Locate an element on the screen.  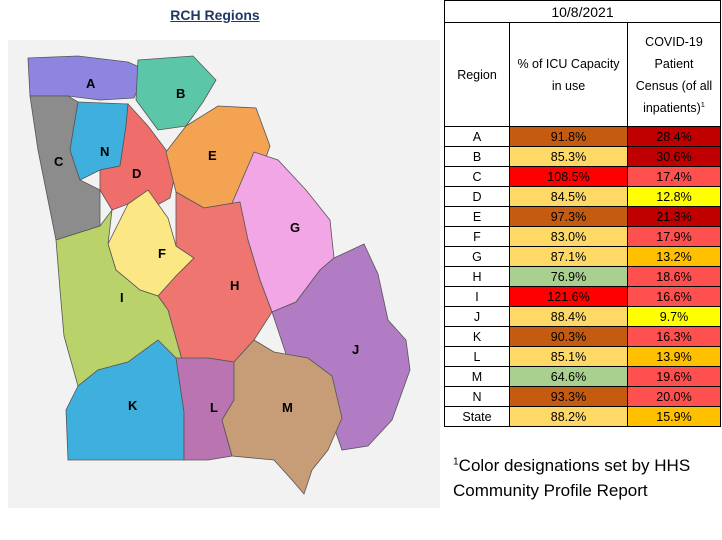
table-row: D 84.5% 12.8% is located at coordinates (582, 196).